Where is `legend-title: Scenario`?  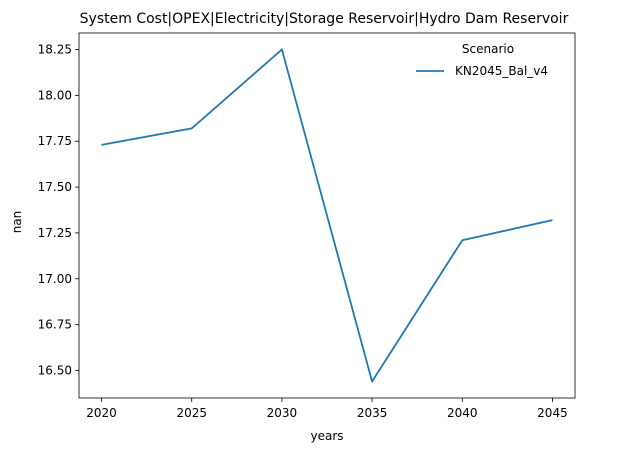
legend-title: Scenario is located at coordinates (488, 49).